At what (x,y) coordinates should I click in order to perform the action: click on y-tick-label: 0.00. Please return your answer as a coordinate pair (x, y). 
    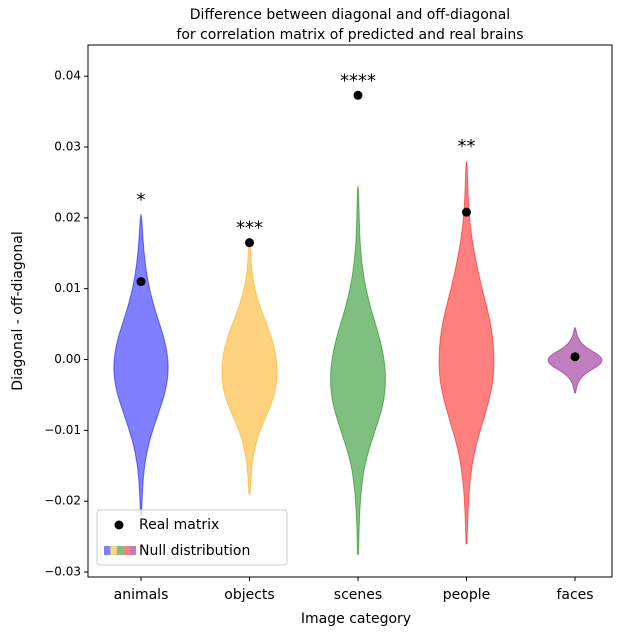
    Looking at the image, I should click on (67, 359).